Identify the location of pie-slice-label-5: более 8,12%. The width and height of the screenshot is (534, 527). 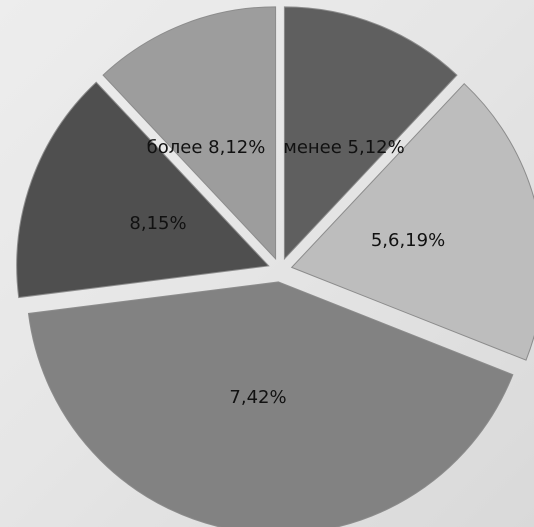
(206, 147).